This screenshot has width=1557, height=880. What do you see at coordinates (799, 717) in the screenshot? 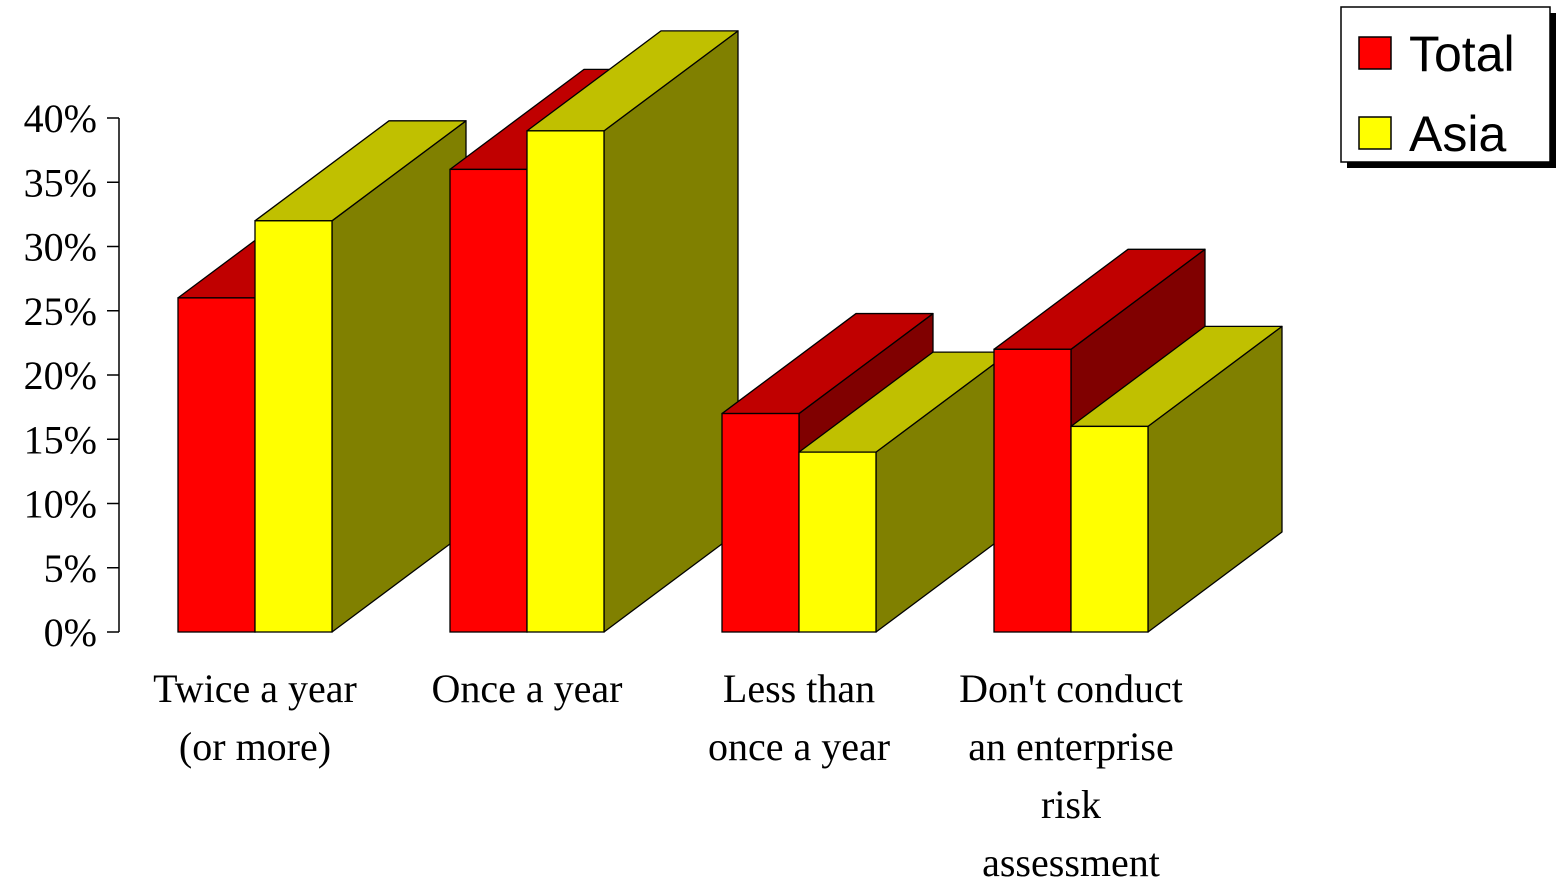
I see `x-category-label: Less than once a year` at bounding box center [799, 717].